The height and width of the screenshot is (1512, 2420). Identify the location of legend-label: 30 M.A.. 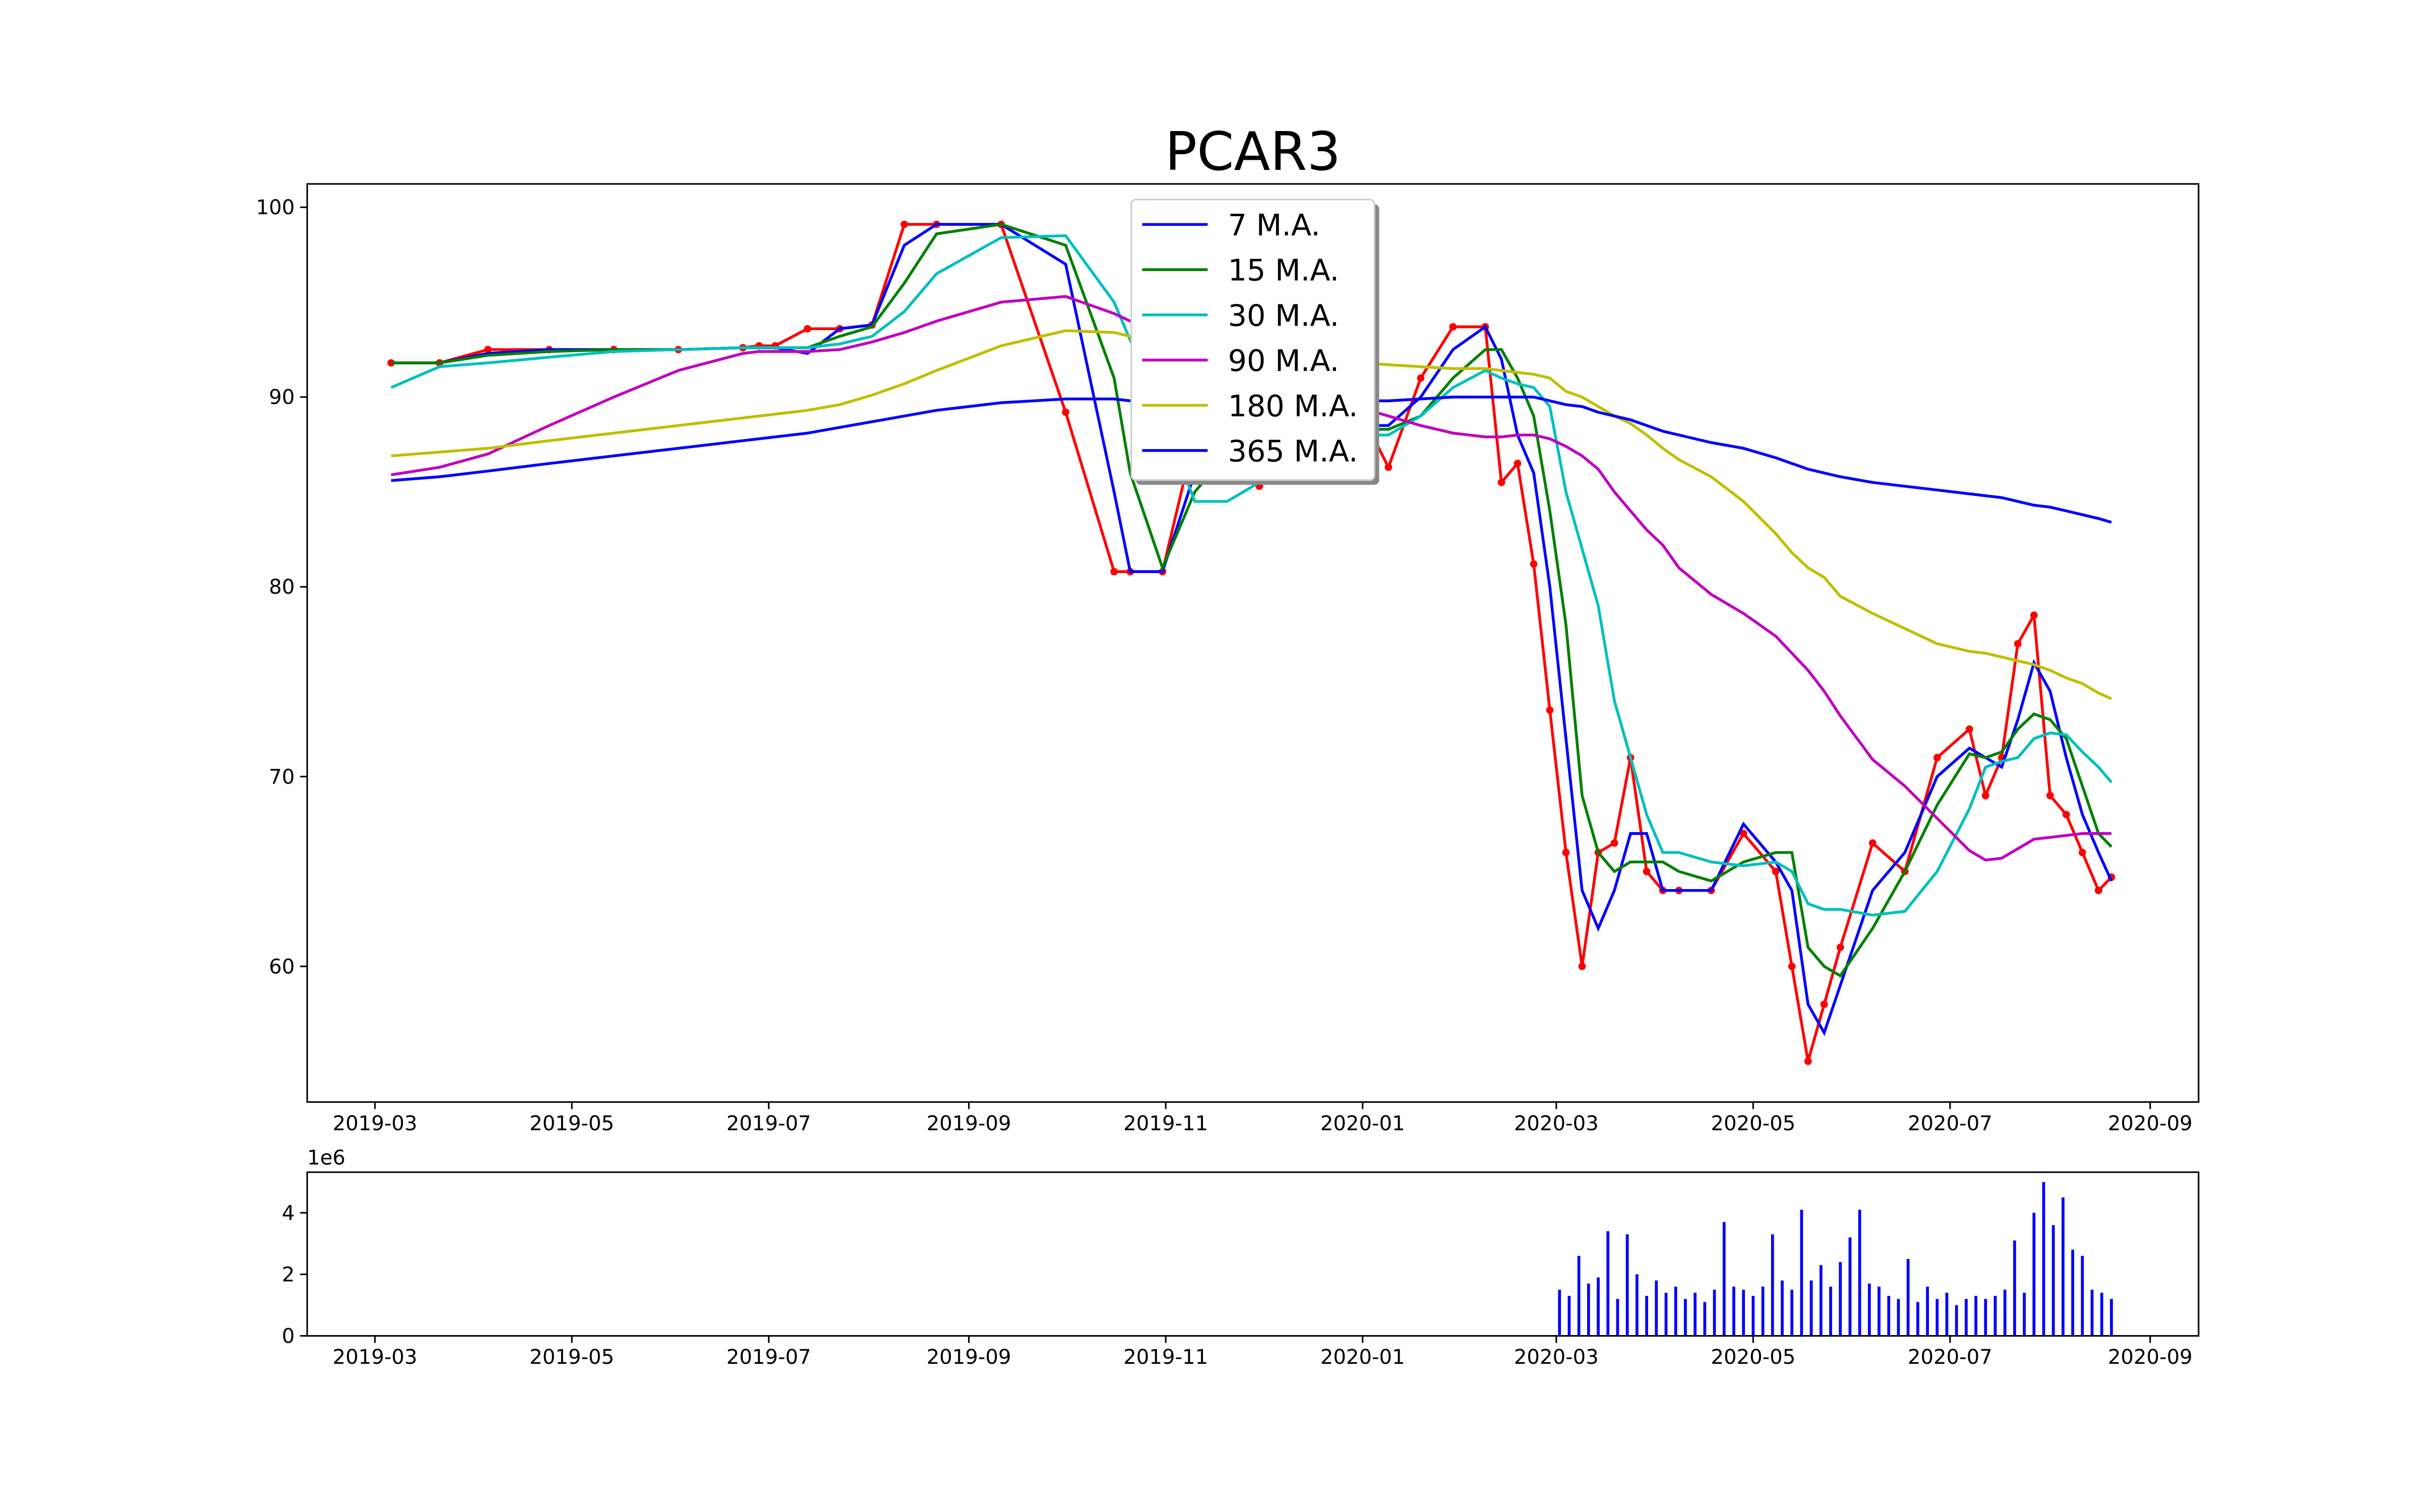
(1284, 315).